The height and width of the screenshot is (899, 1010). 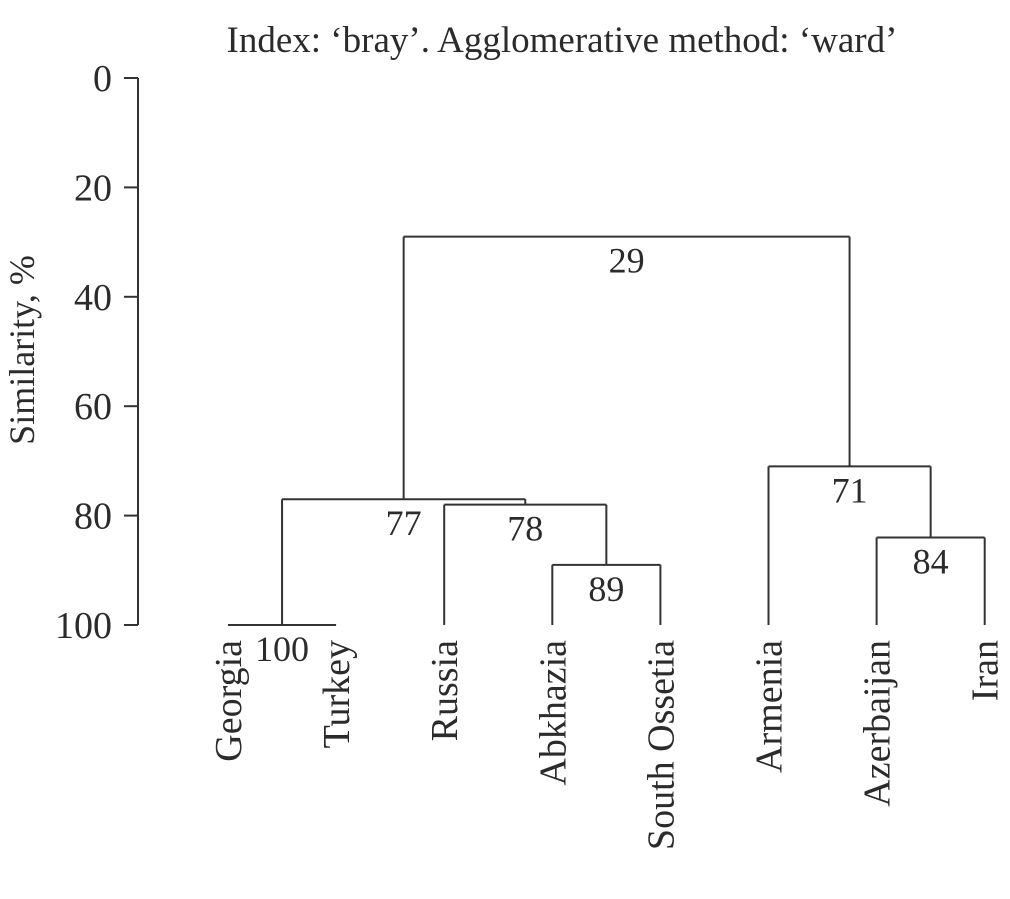 What do you see at coordinates (93, 517) in the screenshot?
I see `y-tick-label: 80` at bounding box center [93, 517].